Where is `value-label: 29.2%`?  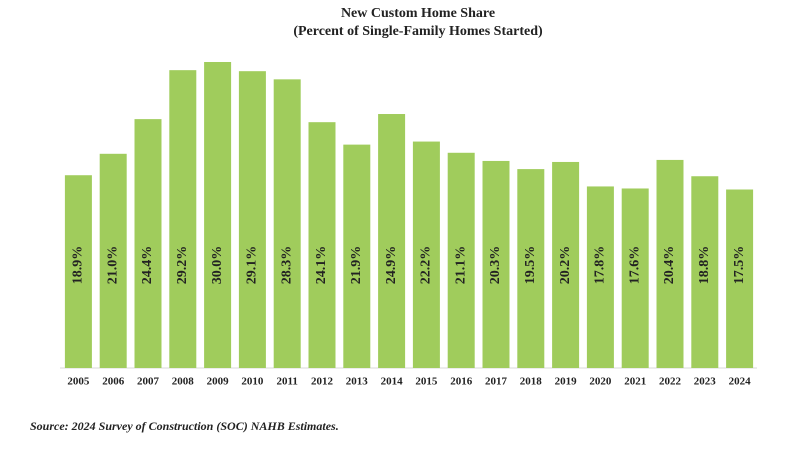
value-label: 29.2% is located at coordinates (182, 265).